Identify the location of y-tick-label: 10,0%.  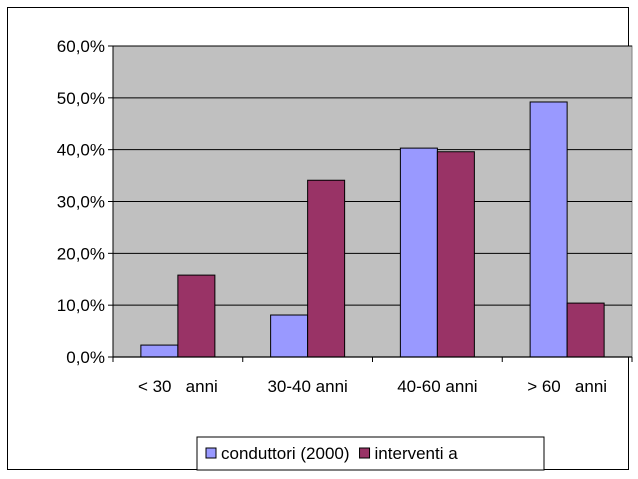
(81, 305).